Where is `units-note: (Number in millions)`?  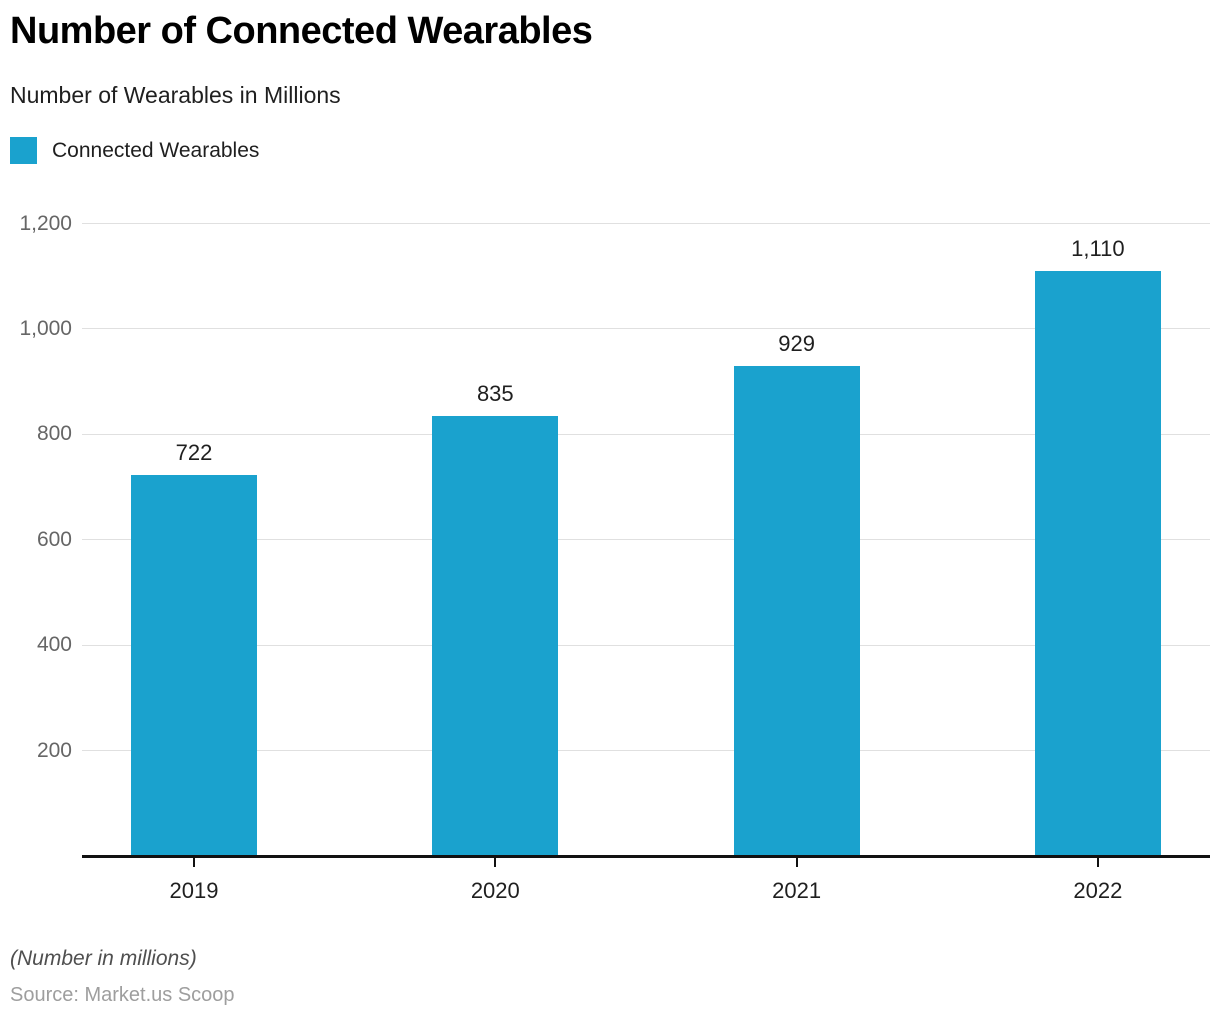 units-note: (Number in millions) is located at coordinates (103, 958).